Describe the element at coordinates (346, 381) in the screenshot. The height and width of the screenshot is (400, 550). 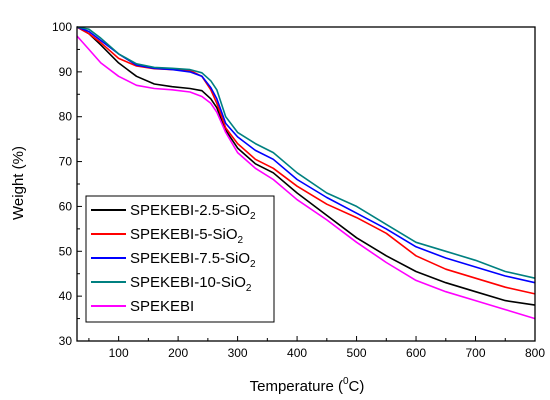
I see `x-axis-title-sup: 0` at that location.